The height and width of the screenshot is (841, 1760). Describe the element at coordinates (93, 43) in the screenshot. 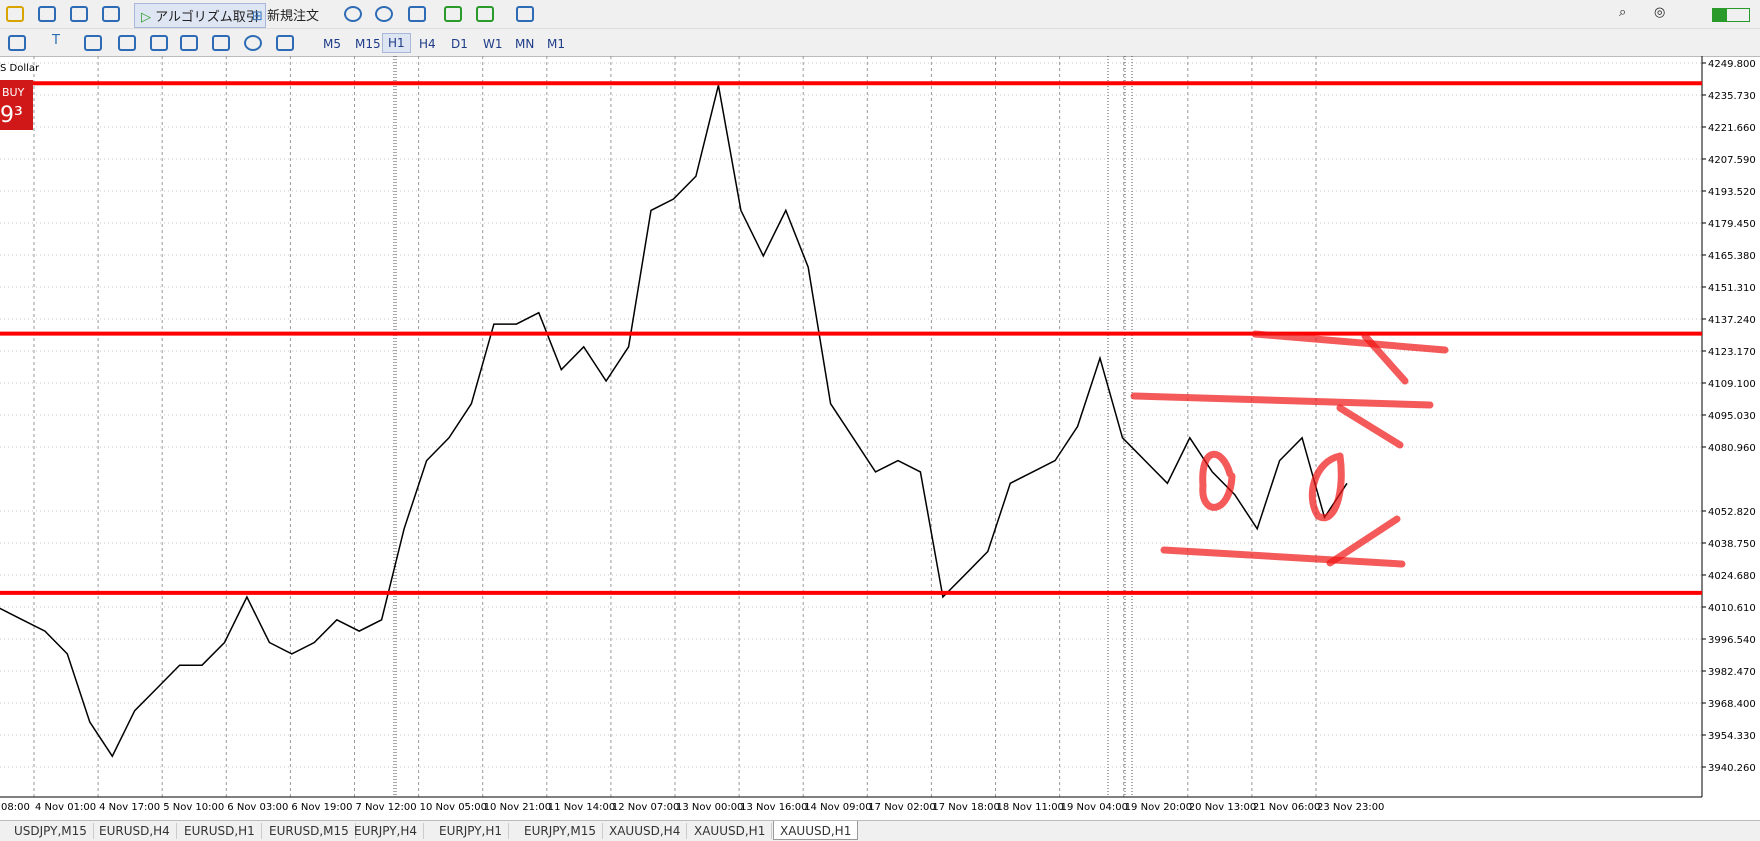

I see `shape-tool` at that location.